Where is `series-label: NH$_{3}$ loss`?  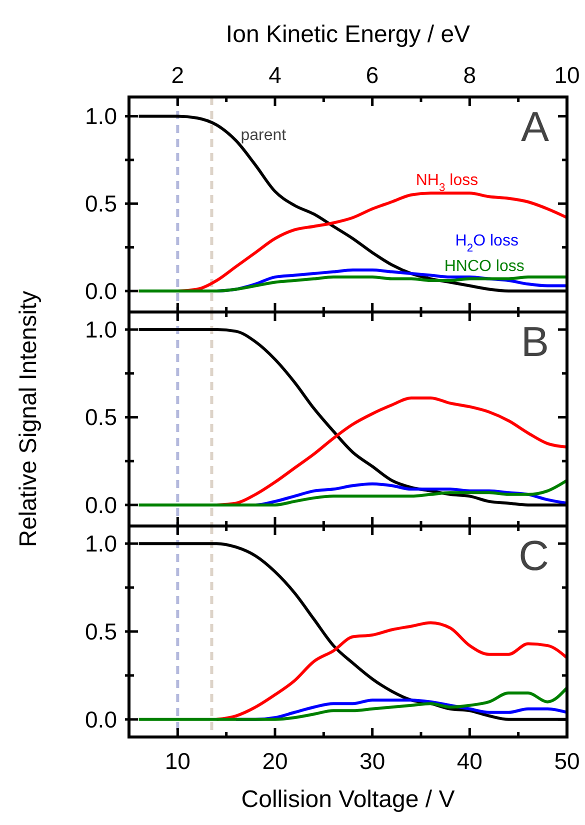 series-label: NH$_{3}$ loss is located at coordinates (447, 183).